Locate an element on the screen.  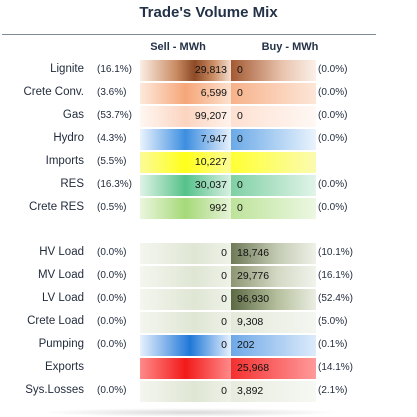
row-res: RES (16.3%) 30,037 0 (0.0%) is located at coordinates (208, 185).